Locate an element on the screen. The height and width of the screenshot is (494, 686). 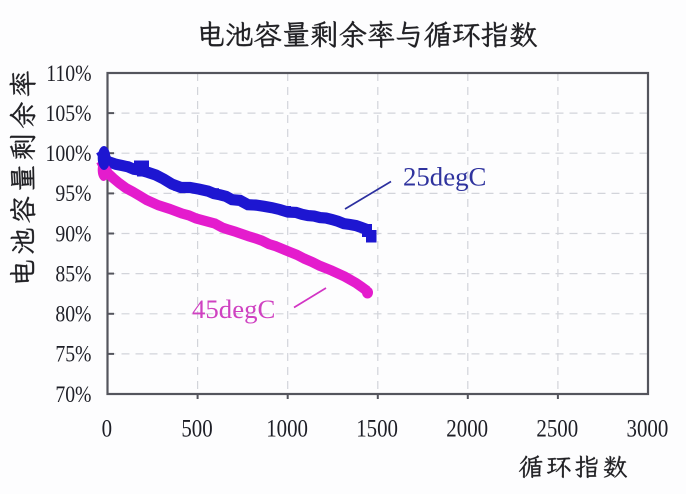
svg-text: 25degC is located at coordinates (444, 177).